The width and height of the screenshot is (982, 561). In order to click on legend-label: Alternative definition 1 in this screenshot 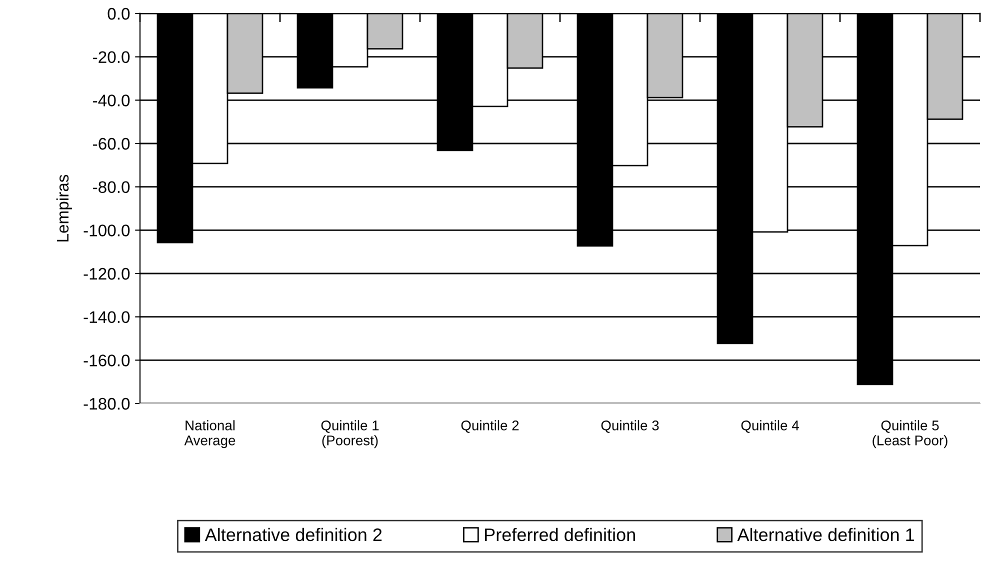, I will do `click(825, 535)`.